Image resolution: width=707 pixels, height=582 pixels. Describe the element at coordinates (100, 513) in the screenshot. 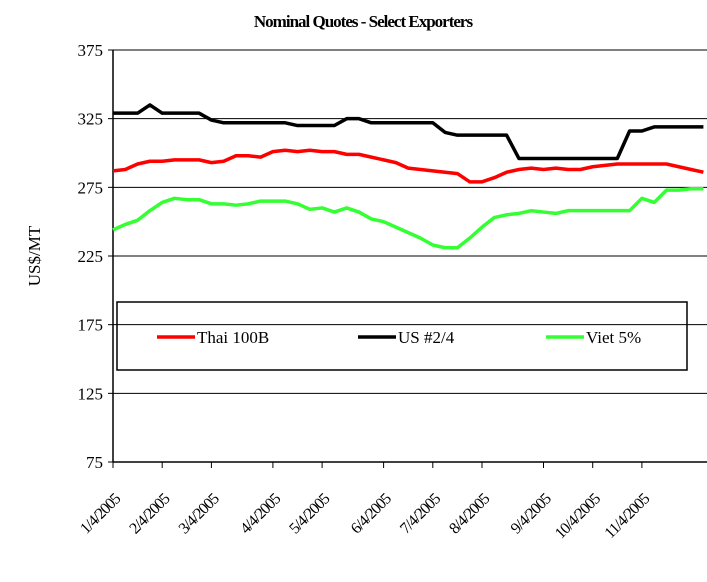

I see `x-tick-label: 1/4/2005` at that location.